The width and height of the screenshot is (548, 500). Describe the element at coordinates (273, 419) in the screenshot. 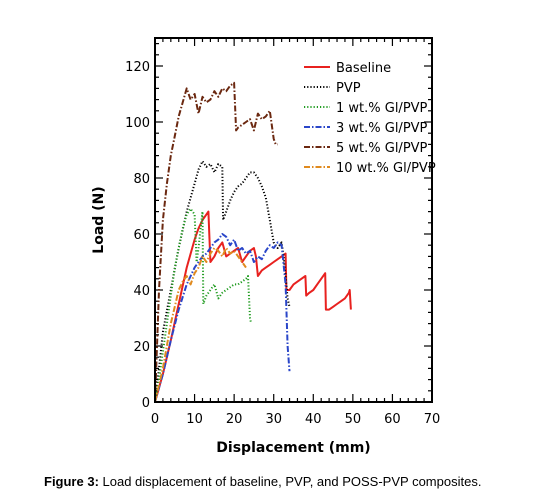

I see `x-tick-label: 30` at that location.